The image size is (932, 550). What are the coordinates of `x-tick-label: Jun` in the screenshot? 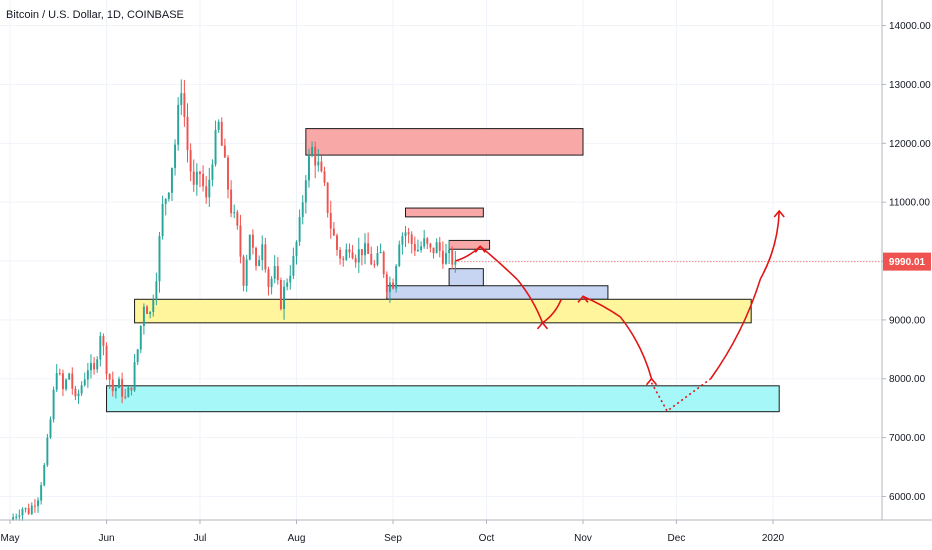 It's located at (106, 538).